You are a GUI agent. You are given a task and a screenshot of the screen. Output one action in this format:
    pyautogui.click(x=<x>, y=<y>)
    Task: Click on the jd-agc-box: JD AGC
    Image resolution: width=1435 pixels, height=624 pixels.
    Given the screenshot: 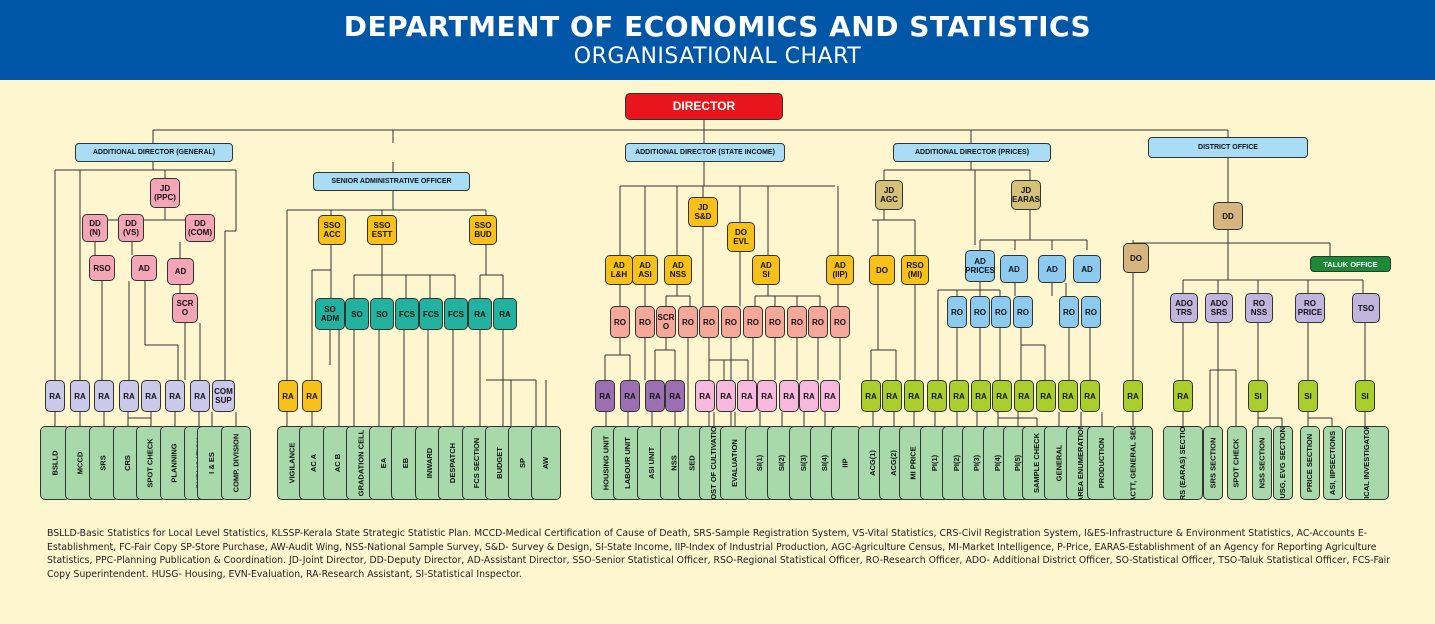 What is the action you would take?
    pyautogui.click(x=889, y=195)
    